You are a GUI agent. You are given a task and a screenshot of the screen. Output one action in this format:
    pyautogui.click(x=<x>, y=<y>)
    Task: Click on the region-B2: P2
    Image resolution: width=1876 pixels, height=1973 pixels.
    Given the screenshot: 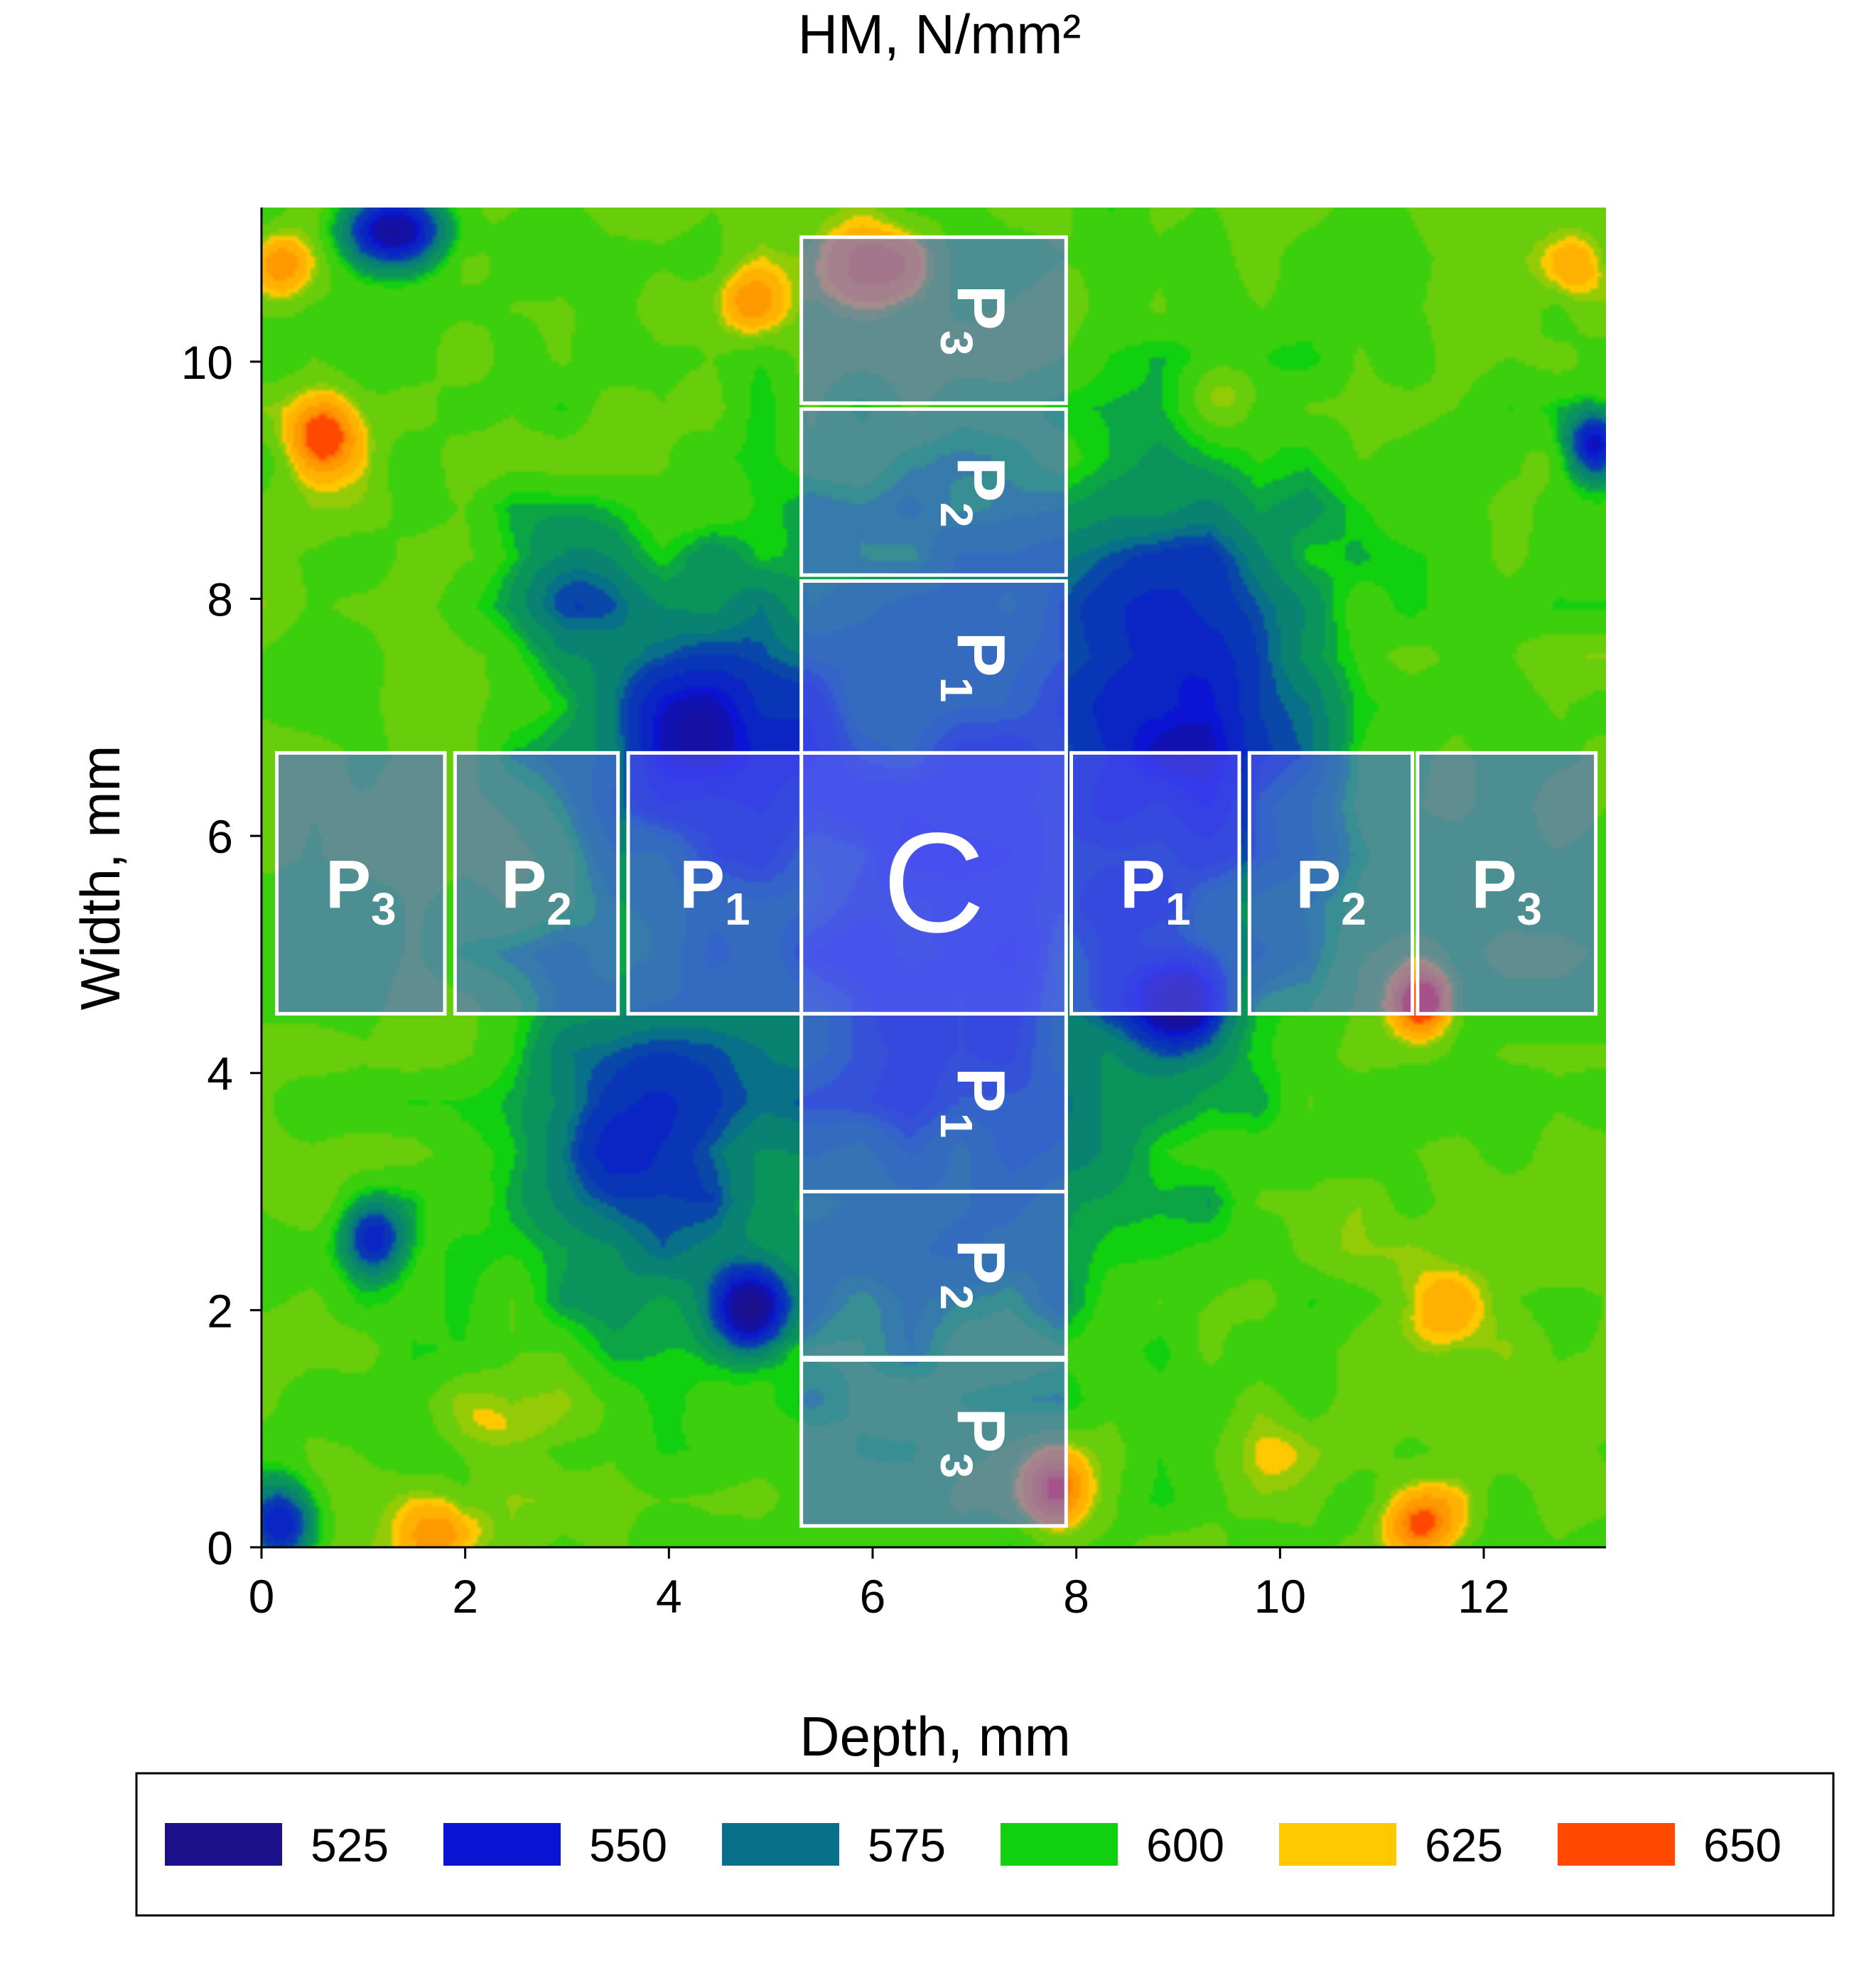 What is the action you would take?
    pyautogui.click(x=933, y=1275)
    